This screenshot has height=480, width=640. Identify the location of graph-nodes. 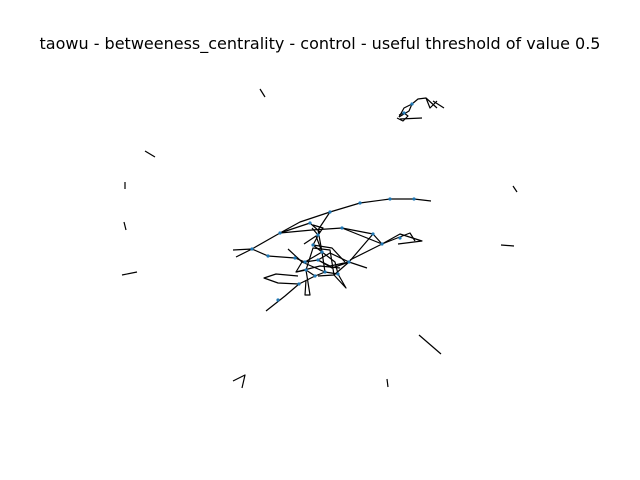
(333, 202).